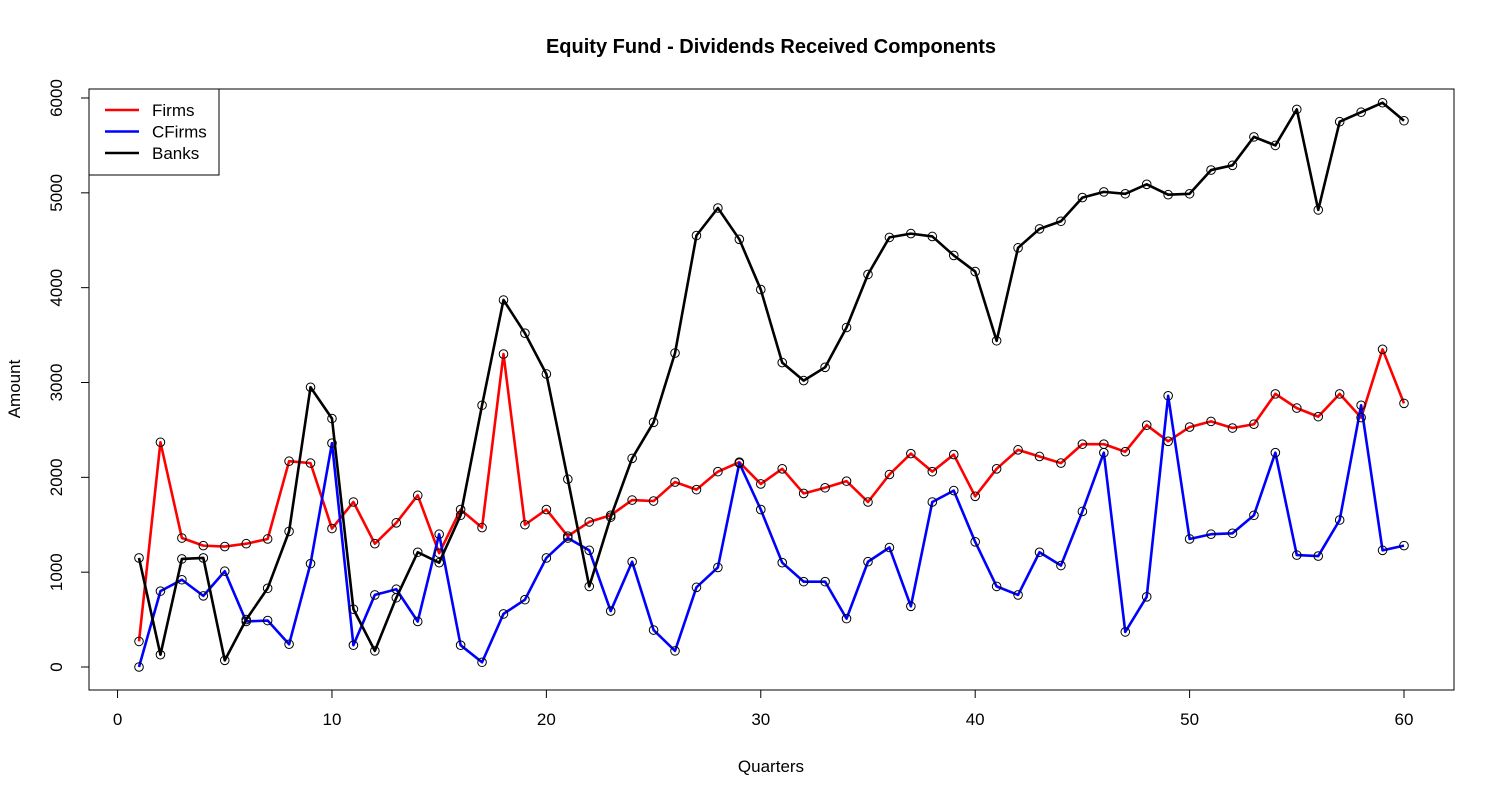 This screenshot has height=800, width=1500. I want to click on y-axis-title: Amount, so click(14, 388).